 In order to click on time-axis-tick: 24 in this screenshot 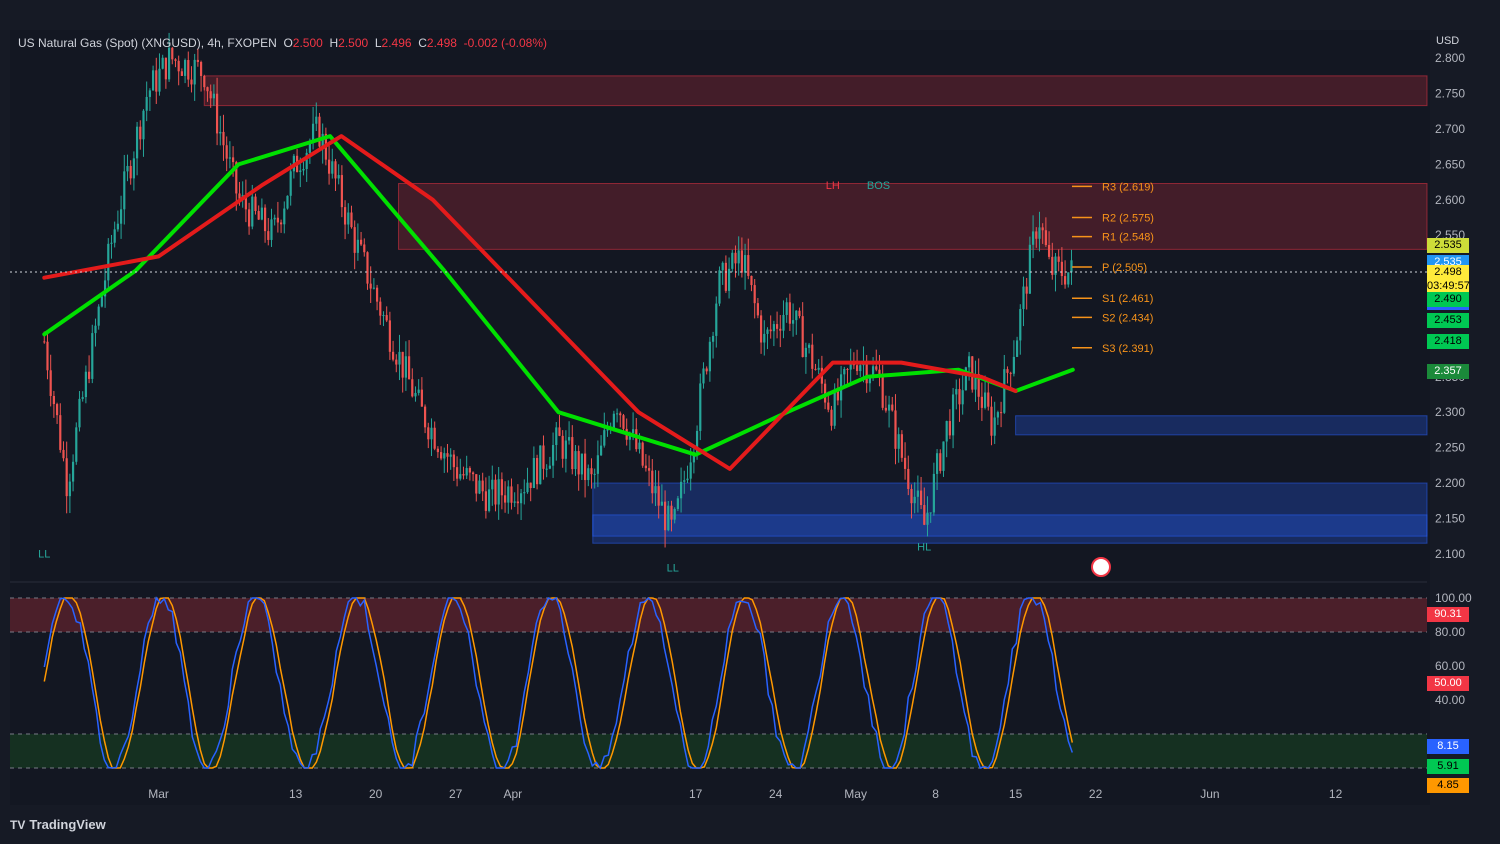, I will do `click(776, 794)`.